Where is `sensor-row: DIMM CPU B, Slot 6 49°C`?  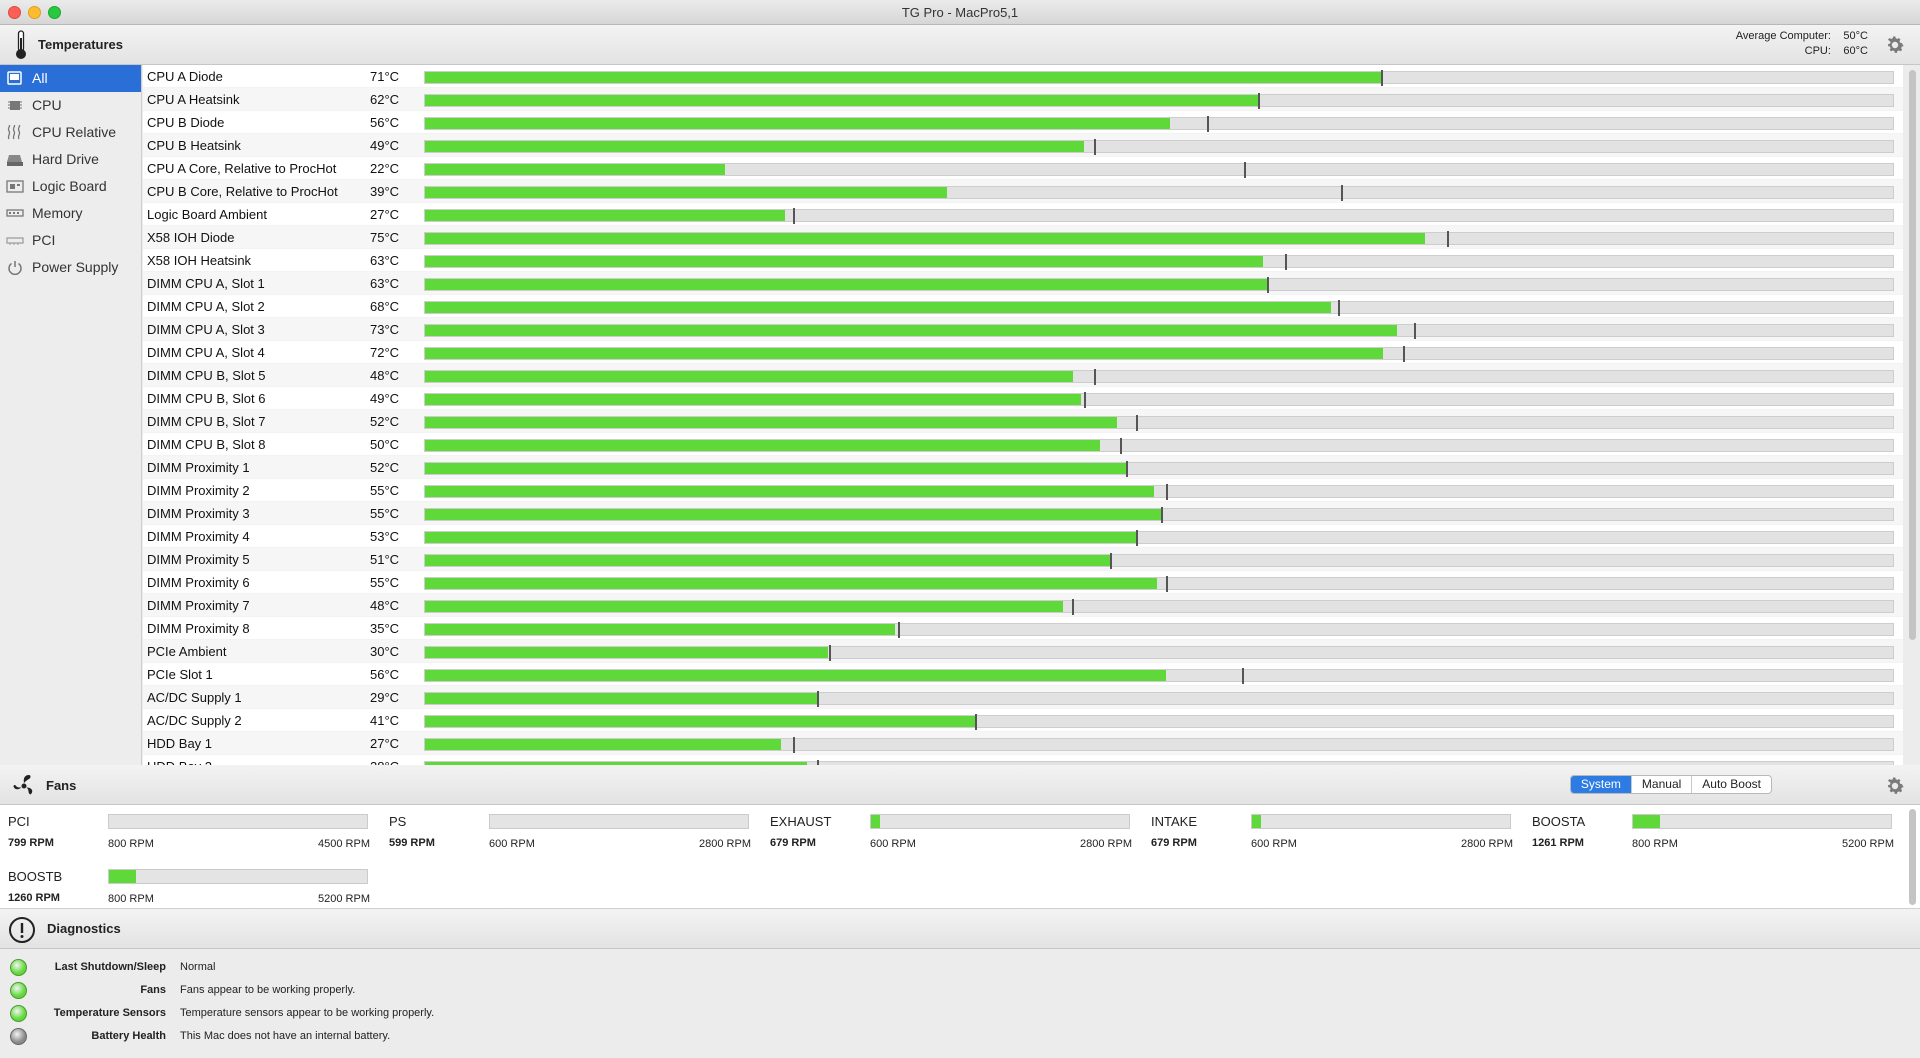
sensor-row: DIMM CPU B, Slot 6 49°C is located at coordinates (1023, 398).